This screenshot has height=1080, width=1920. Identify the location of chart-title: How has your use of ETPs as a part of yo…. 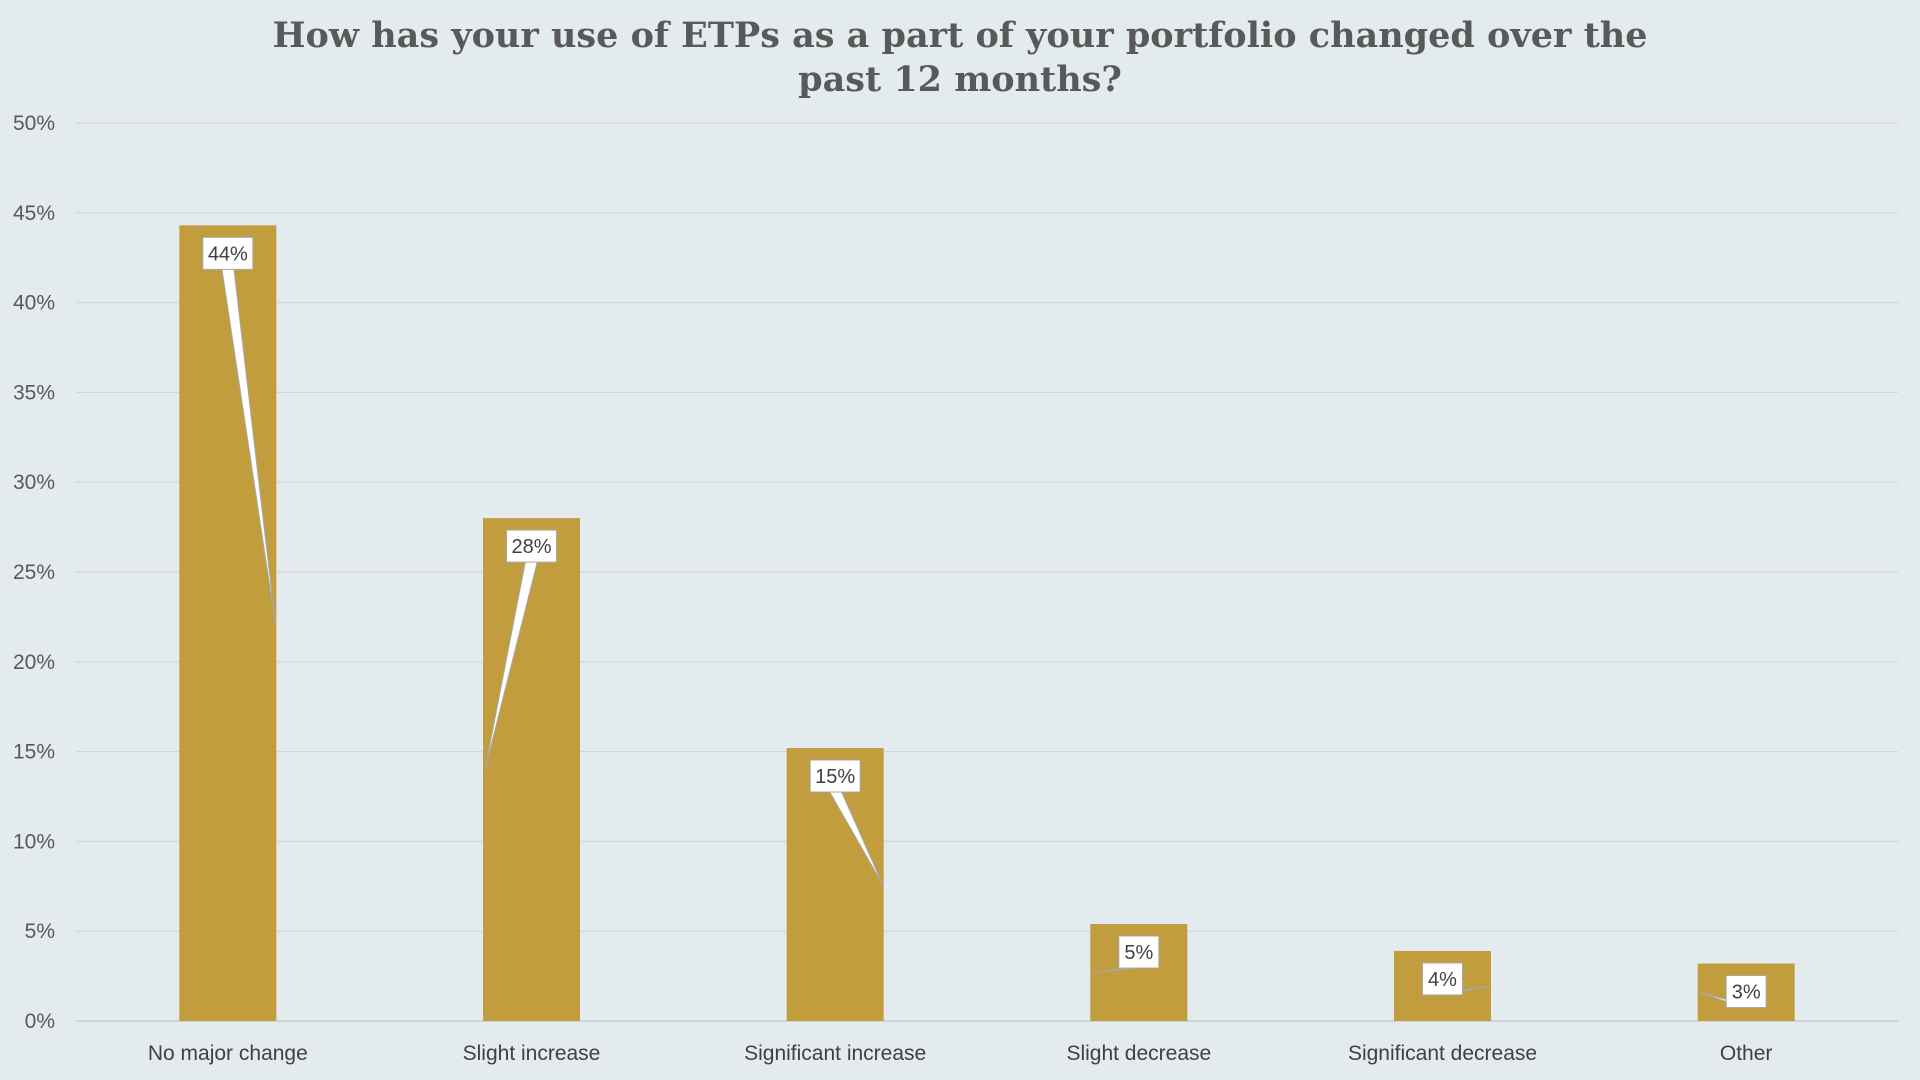
(960, 57).